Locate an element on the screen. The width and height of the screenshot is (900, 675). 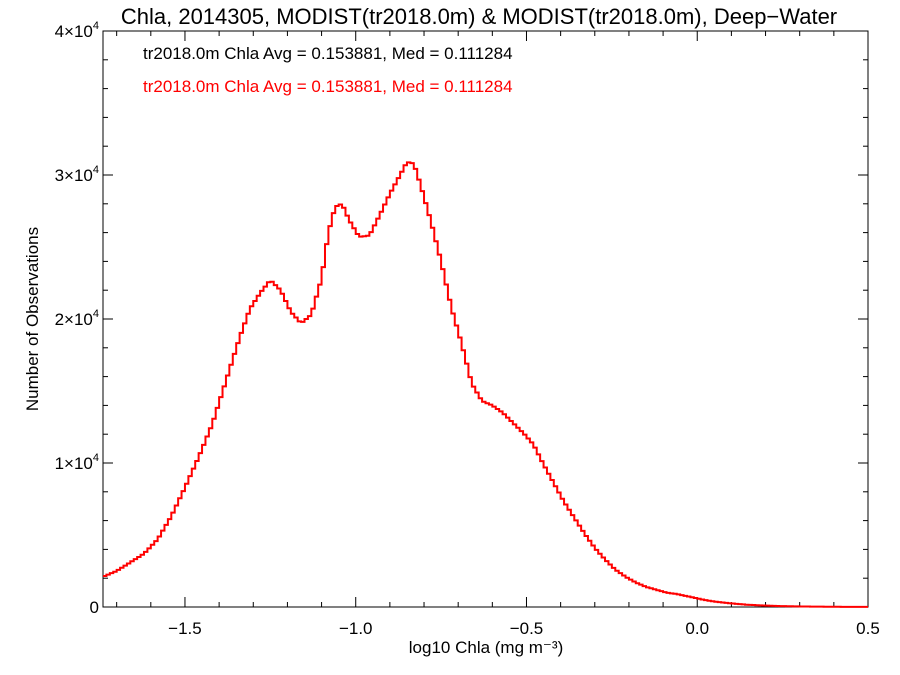
x-tick-label: 0.0 is located at coordinates (697, 628).